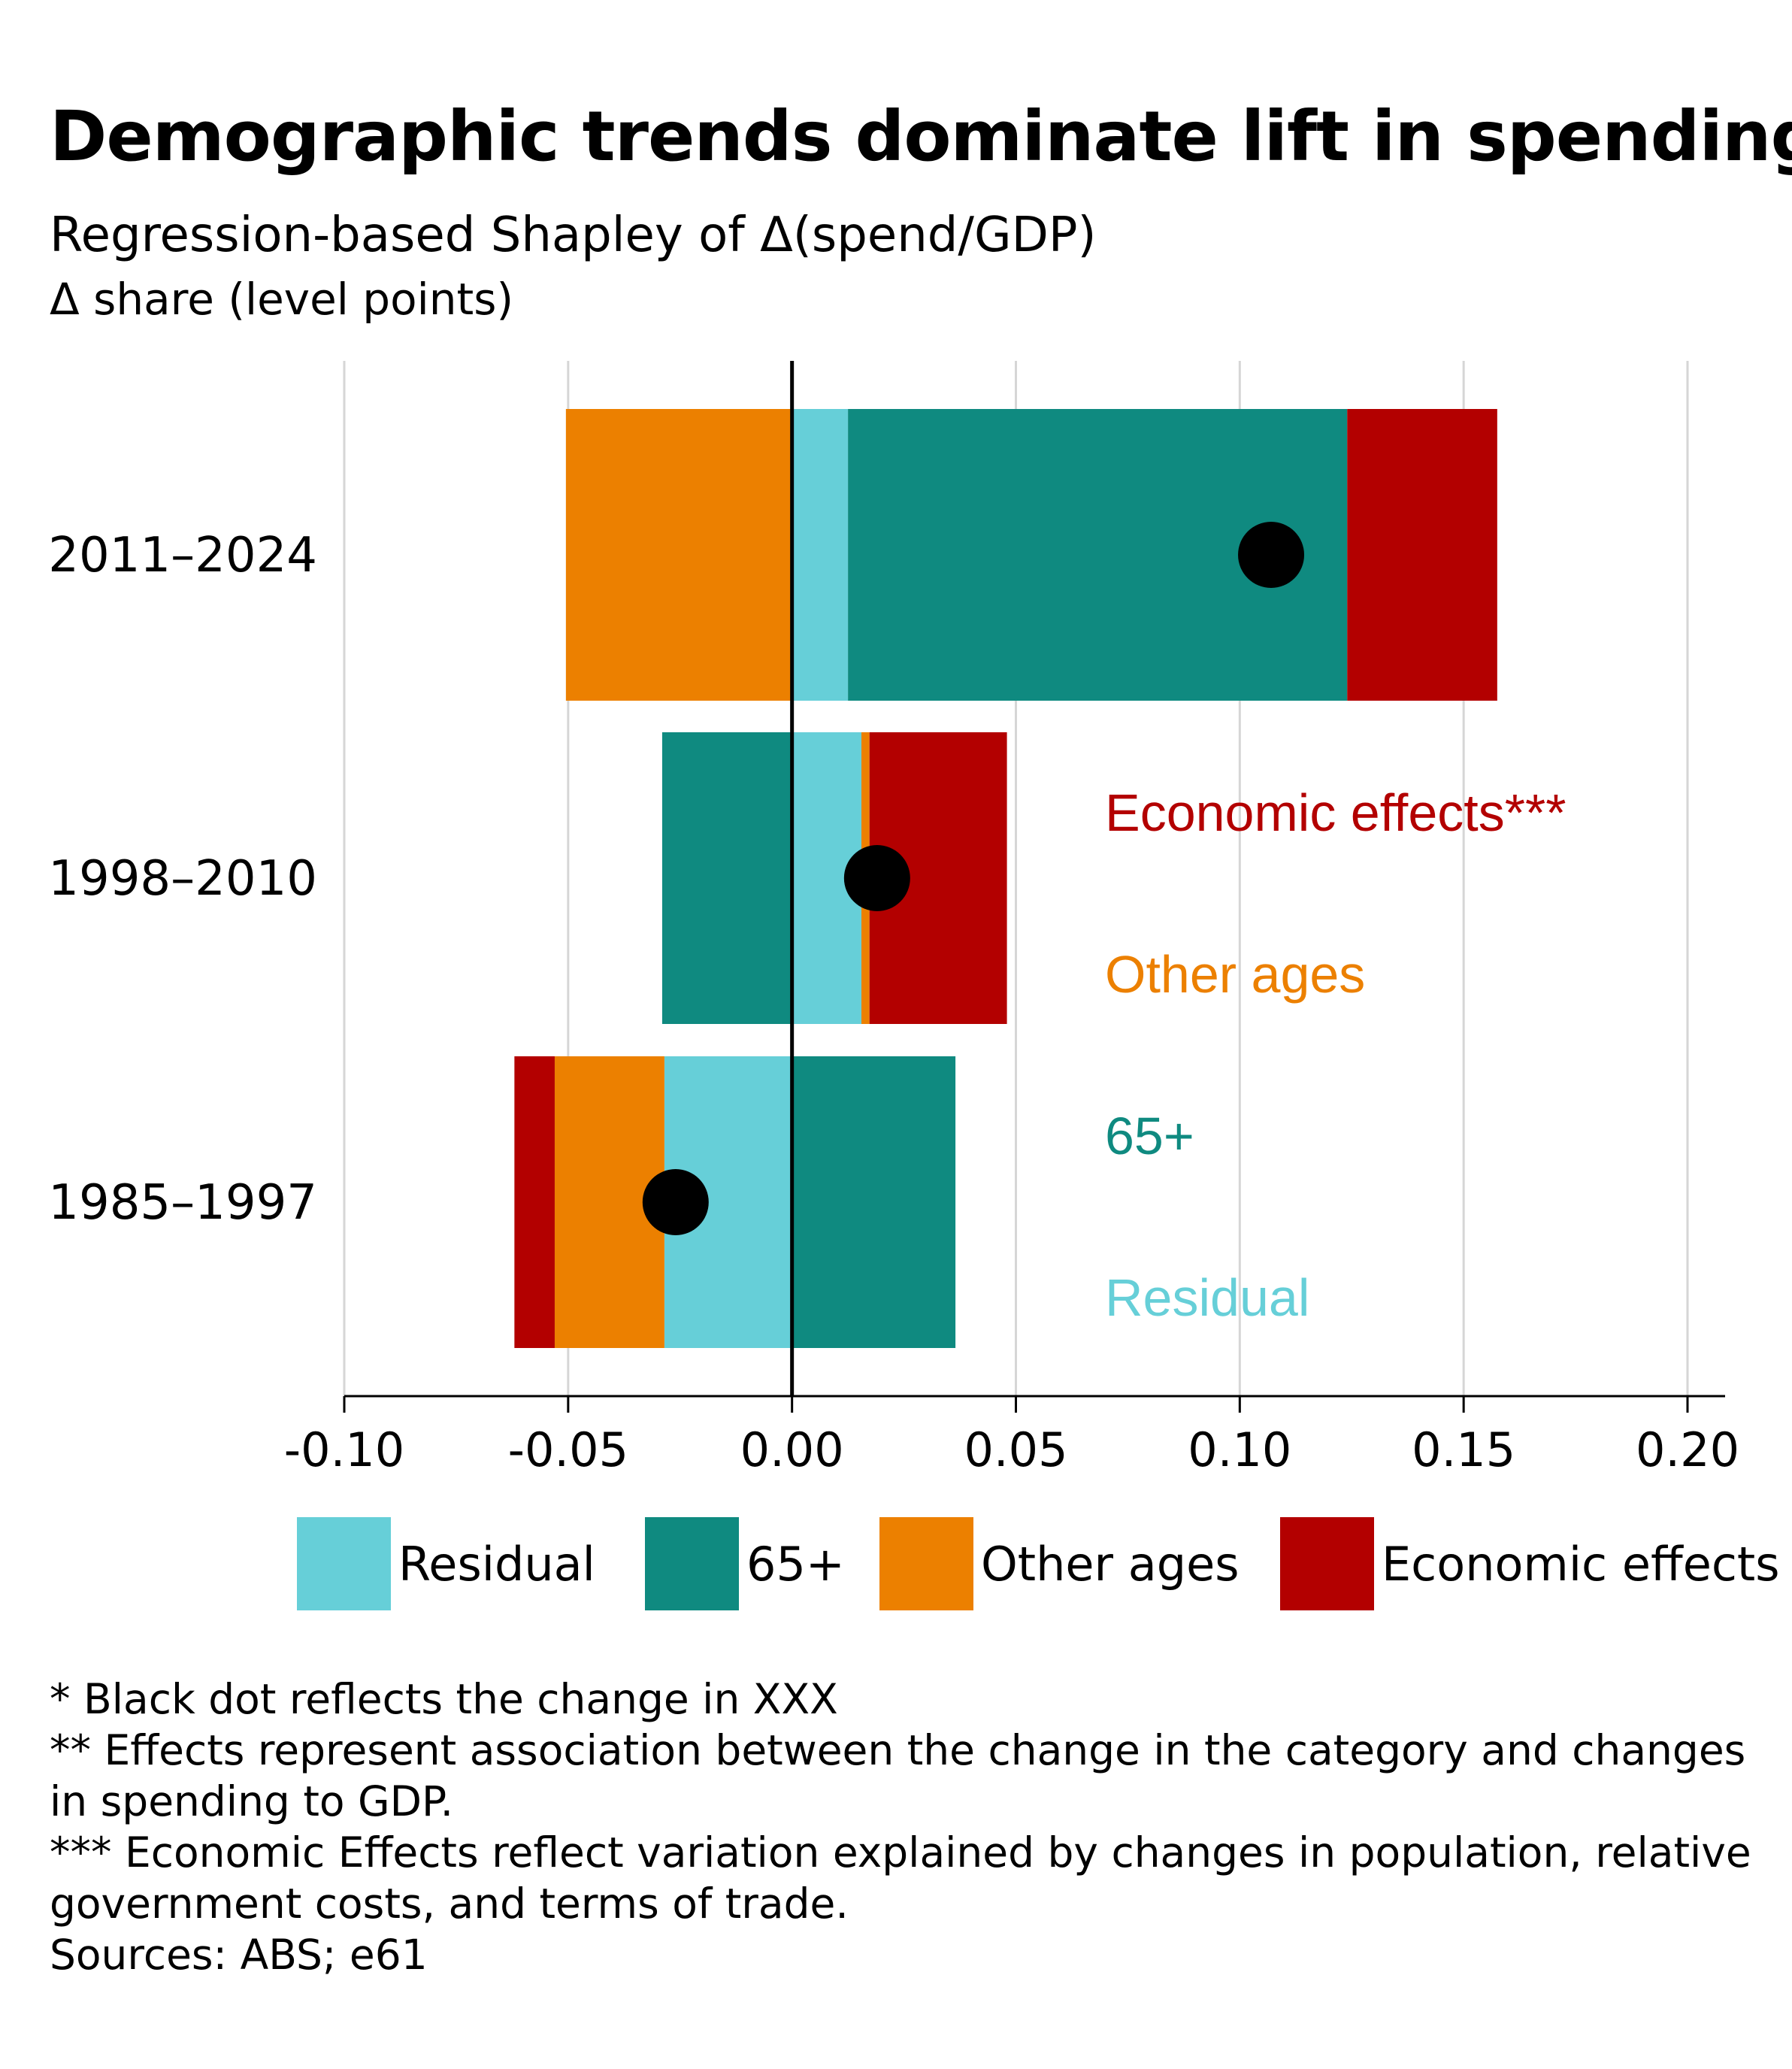  I want to click on legend-item-economic-effects: Economic effects, so click(1530, 1563).